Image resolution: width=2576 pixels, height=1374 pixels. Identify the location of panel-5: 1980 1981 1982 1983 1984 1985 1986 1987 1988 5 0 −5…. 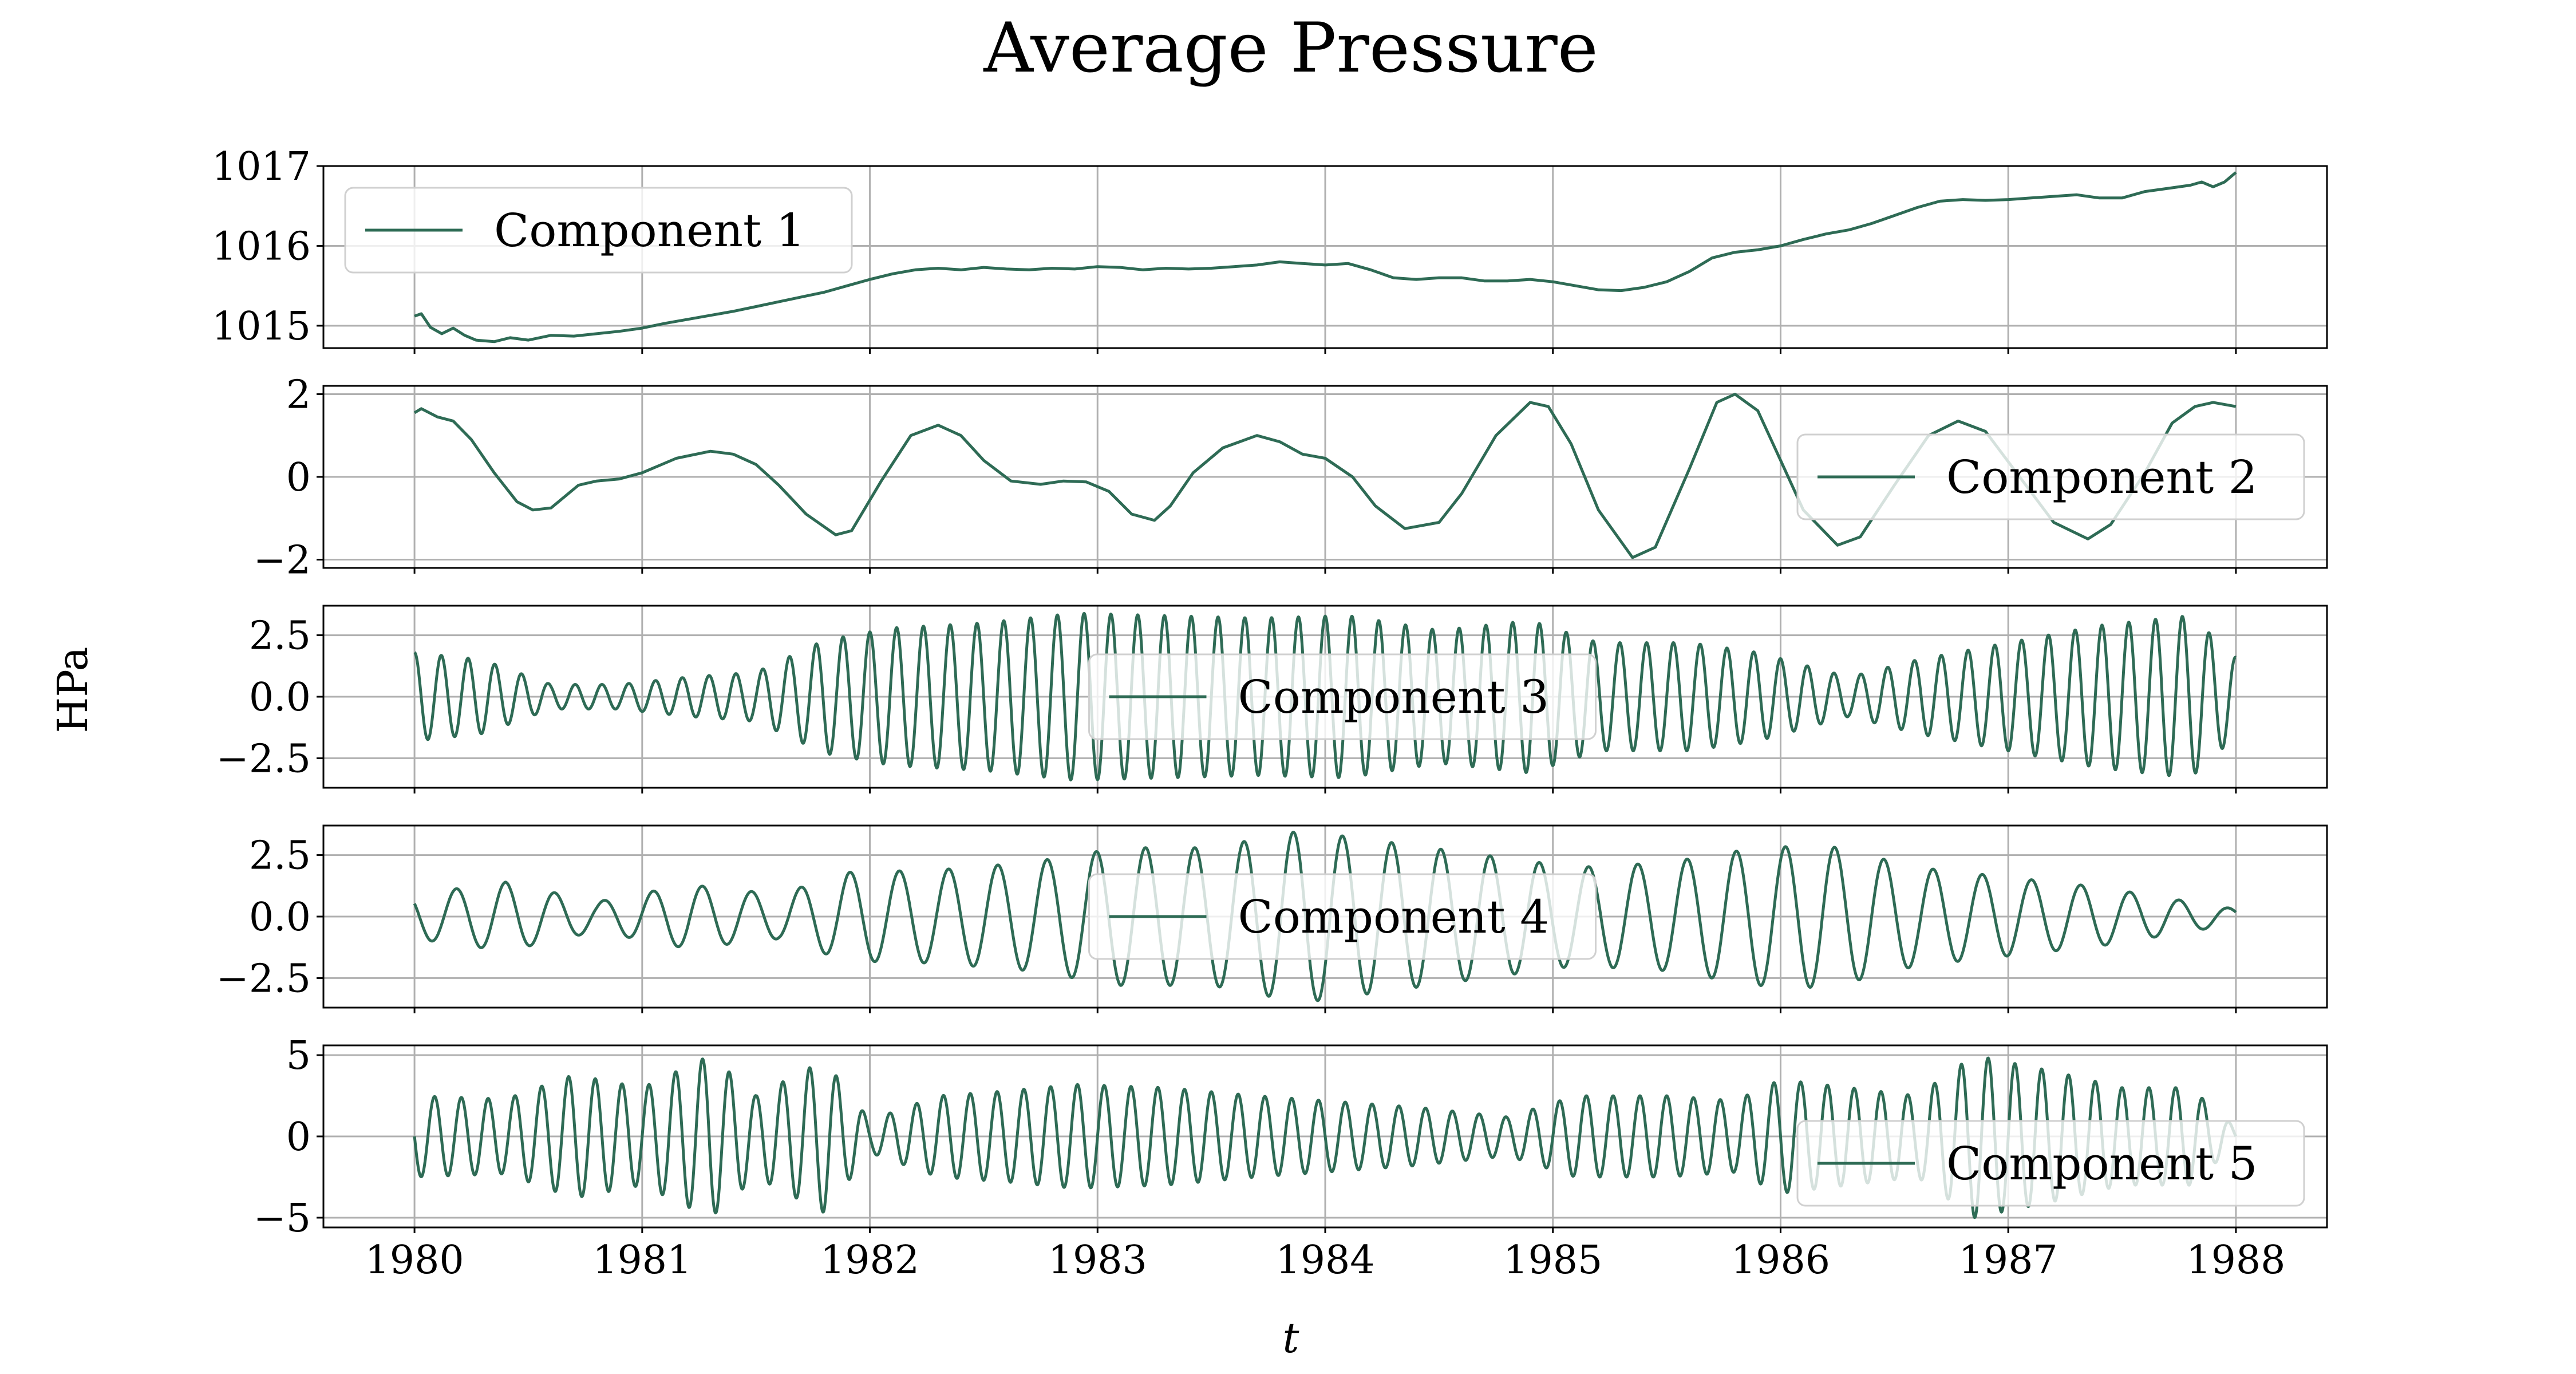
(1291, 1158).